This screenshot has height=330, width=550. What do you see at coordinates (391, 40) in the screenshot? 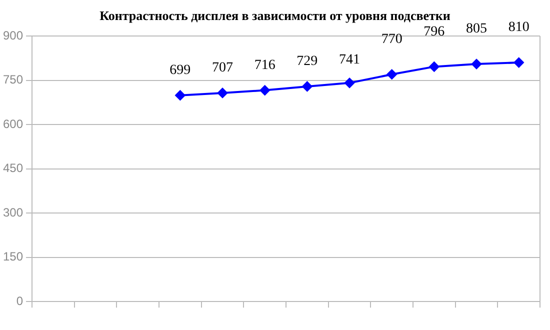
I see `data-label: 770` at bounding box center [391, 40].